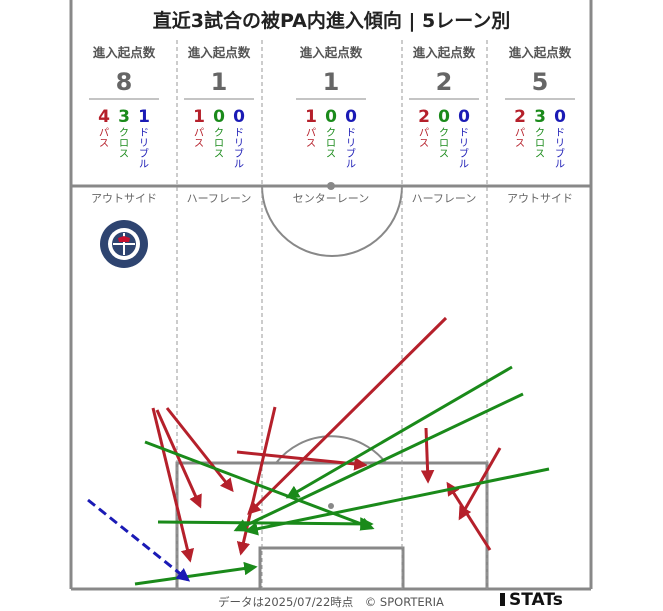 The height and width of the screenshot is (611, 663). Describe the element at coordinates (124, 244) in the screenshot. I see `team-logo` at that location.